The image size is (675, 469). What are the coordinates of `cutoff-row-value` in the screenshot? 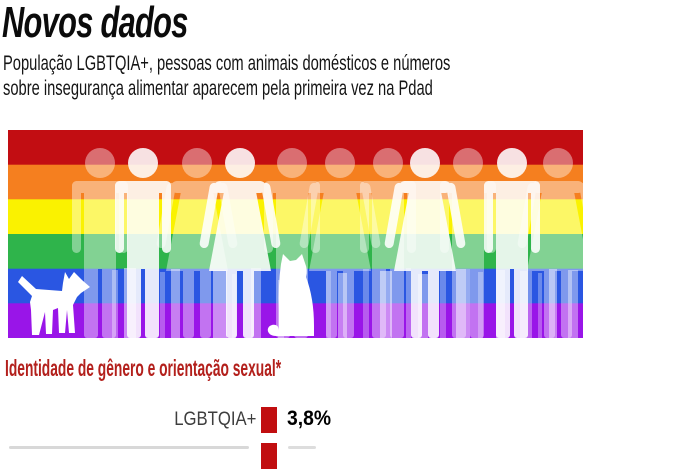 It's located at (302, 447).